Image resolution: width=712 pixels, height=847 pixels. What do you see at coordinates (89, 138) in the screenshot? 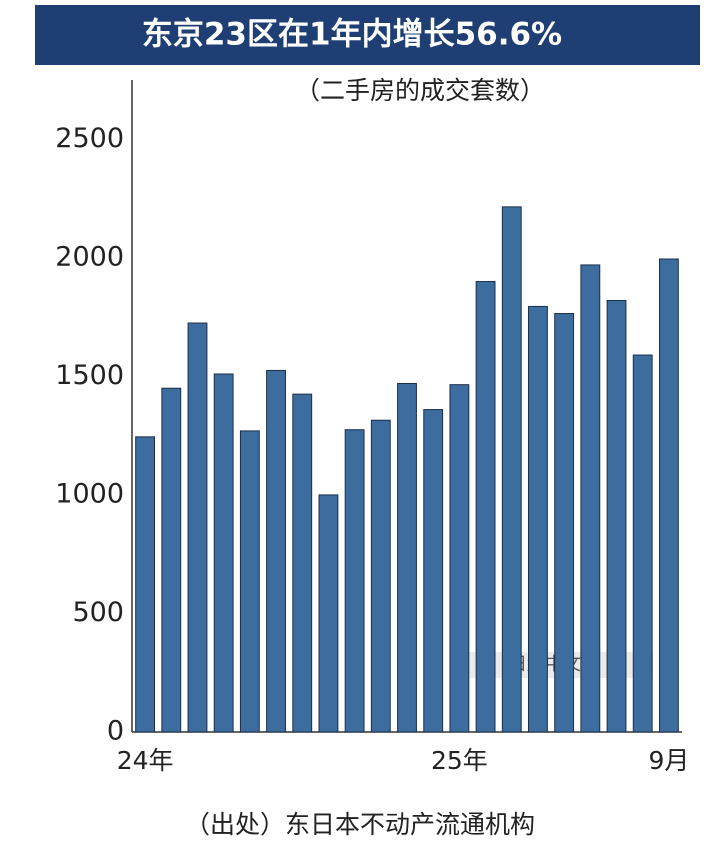
I see `y-tick-label: 2500` at bounding box center [89, 138].